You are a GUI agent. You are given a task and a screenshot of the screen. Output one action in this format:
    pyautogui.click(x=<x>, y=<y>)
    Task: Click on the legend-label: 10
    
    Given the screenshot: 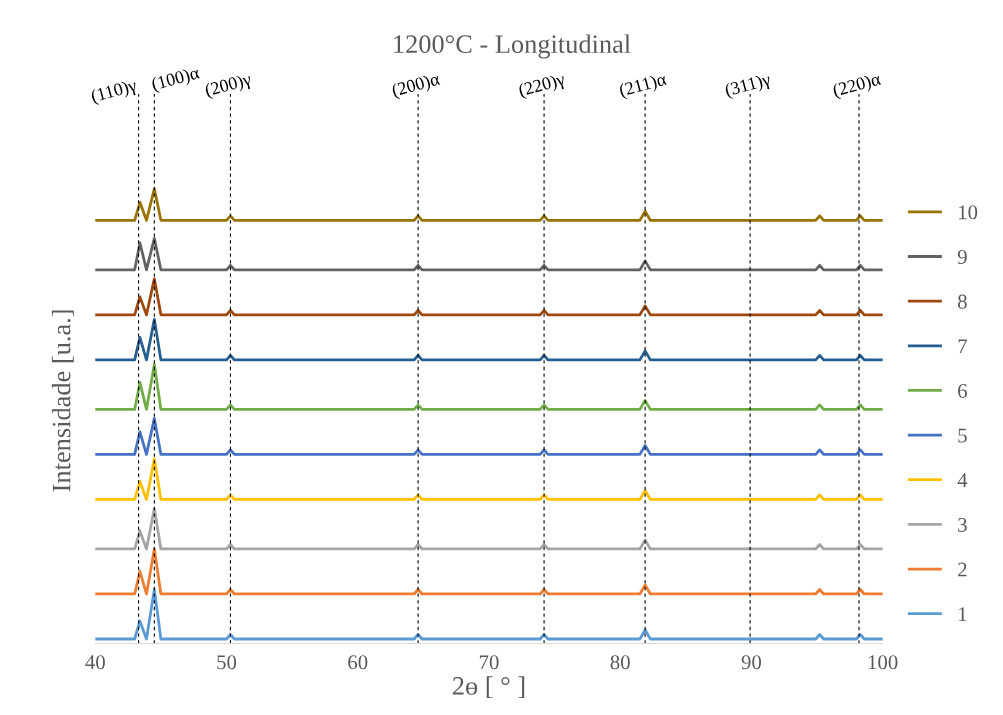 What is the action you would take?
    pyautogui.click(x=968, y=212)
    